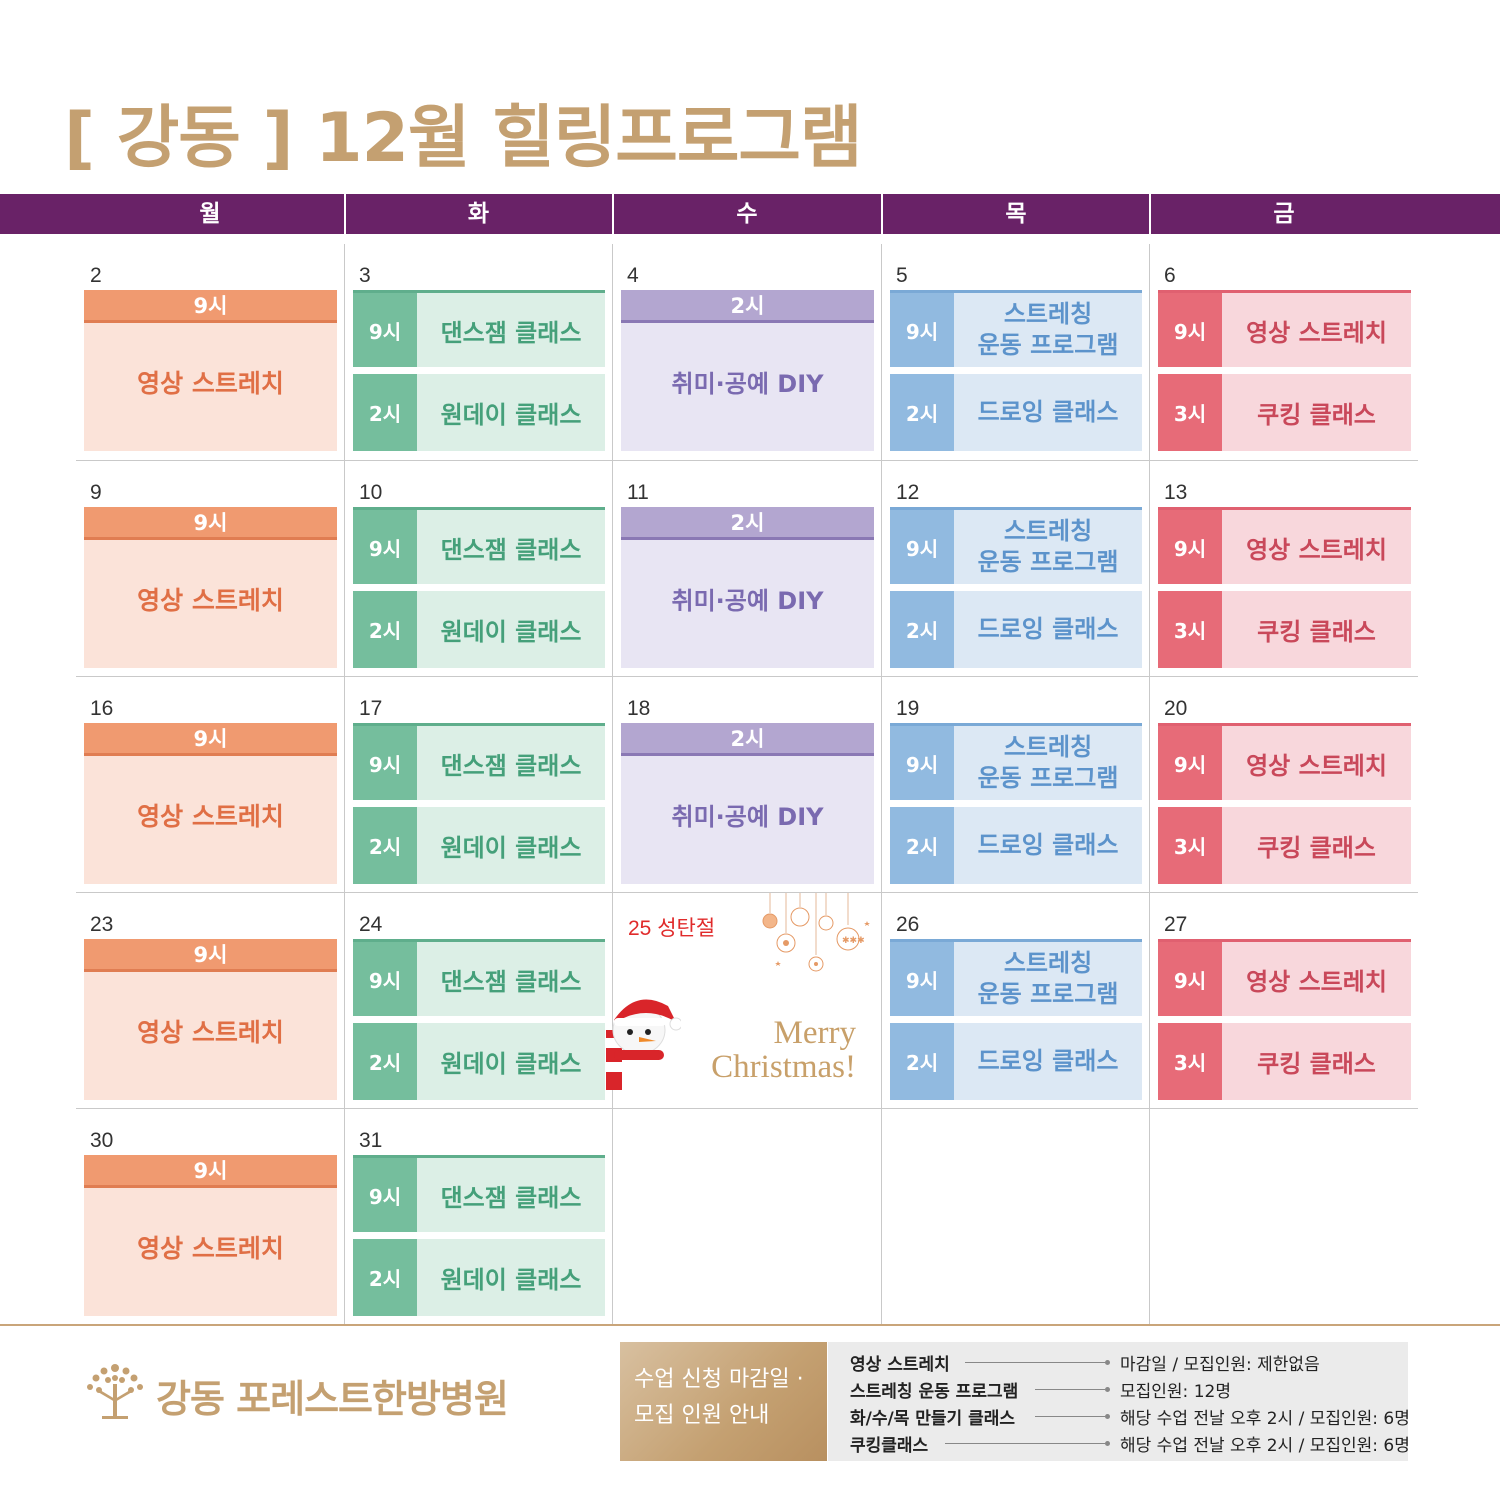  What do you see at coordinates (115, 1391) in the screenshot?
I see `tree-logo-icon` at bounding box center [115, 1391].